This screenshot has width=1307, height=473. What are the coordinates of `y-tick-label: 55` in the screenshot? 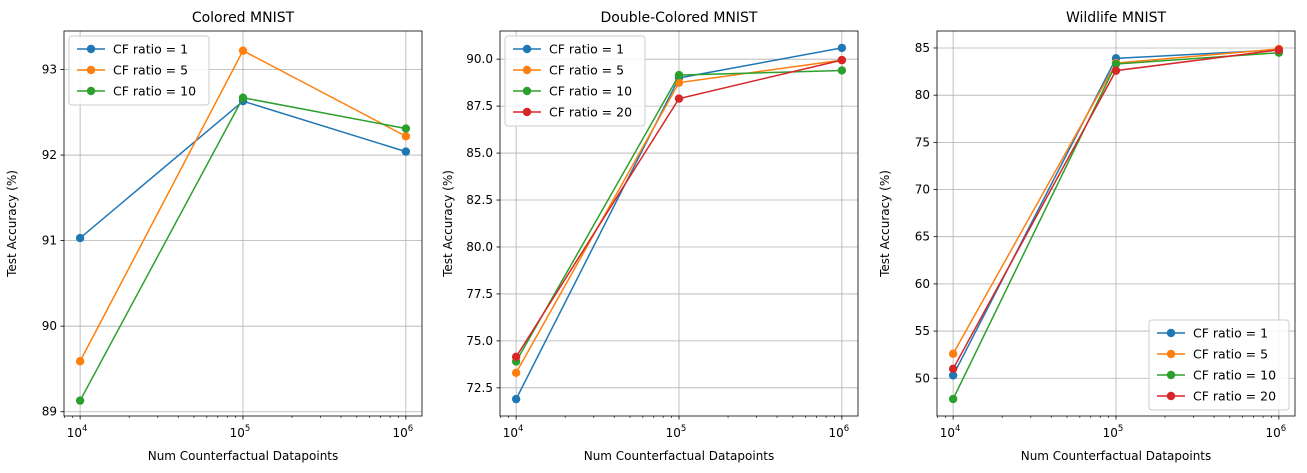 It's located at (922, 331).